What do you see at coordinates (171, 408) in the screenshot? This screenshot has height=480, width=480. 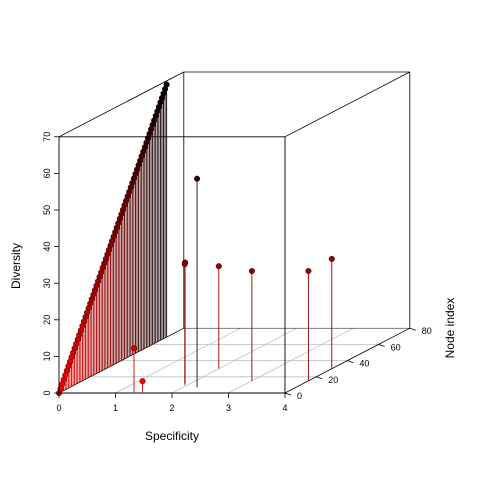 I see `x-tick-label: 2` at bounding box center [171, 408].